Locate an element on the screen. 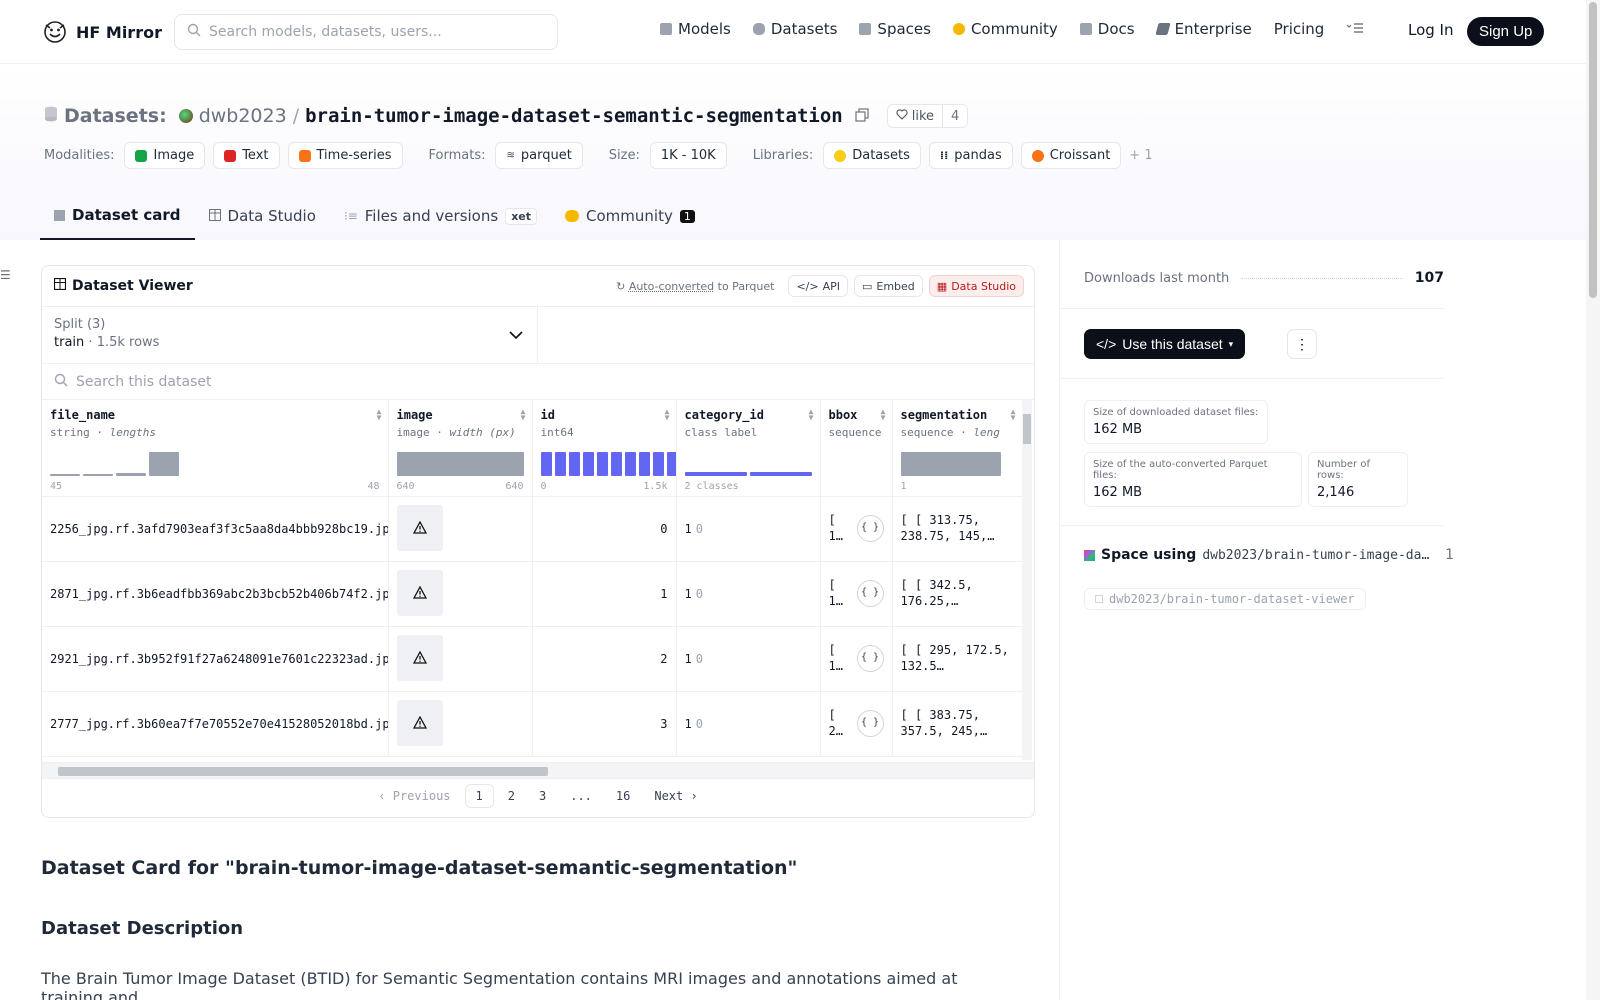 This screenshot has height=1000, width=1600. nav-spaces: Spaces is located at coordinates (895, 29).